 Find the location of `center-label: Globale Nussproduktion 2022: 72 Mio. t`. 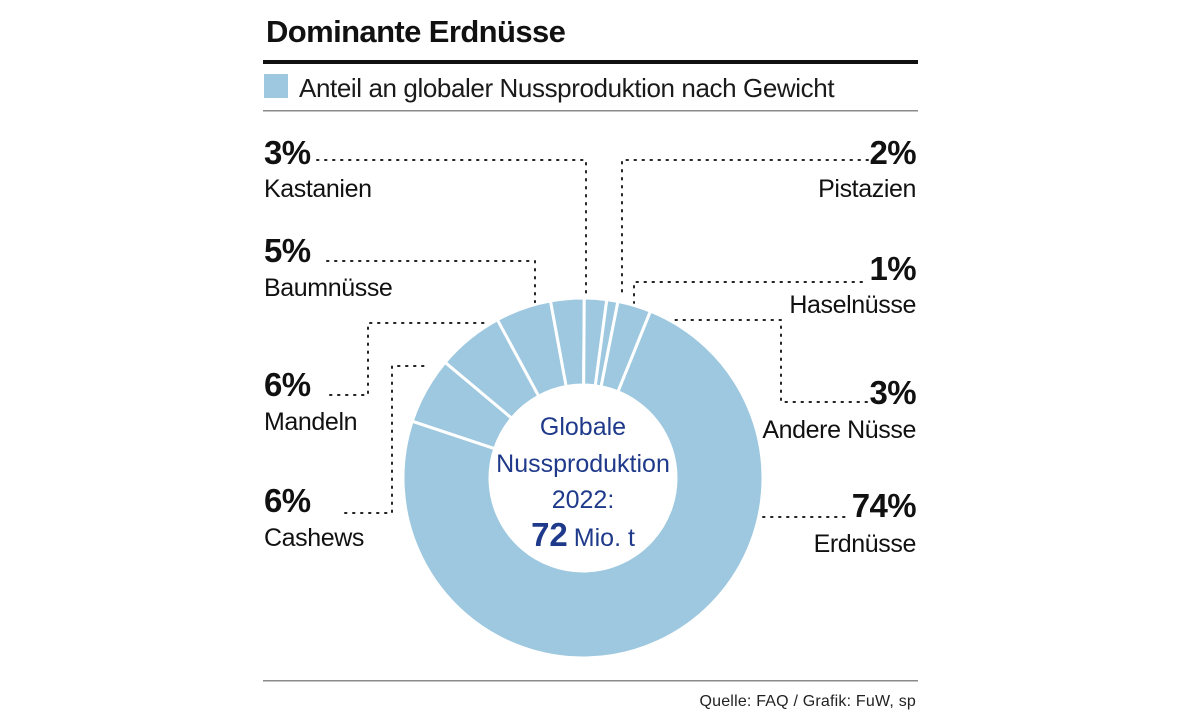

center-label: Globale Nussproduktion 2022: 72 Mio. t is located at coordinates (583, 483).